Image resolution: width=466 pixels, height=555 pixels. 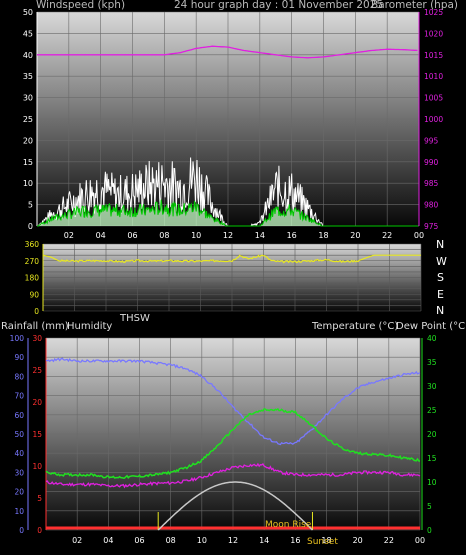 I want to click on barometer-tick-label: 990, so click(x=431, y=162).